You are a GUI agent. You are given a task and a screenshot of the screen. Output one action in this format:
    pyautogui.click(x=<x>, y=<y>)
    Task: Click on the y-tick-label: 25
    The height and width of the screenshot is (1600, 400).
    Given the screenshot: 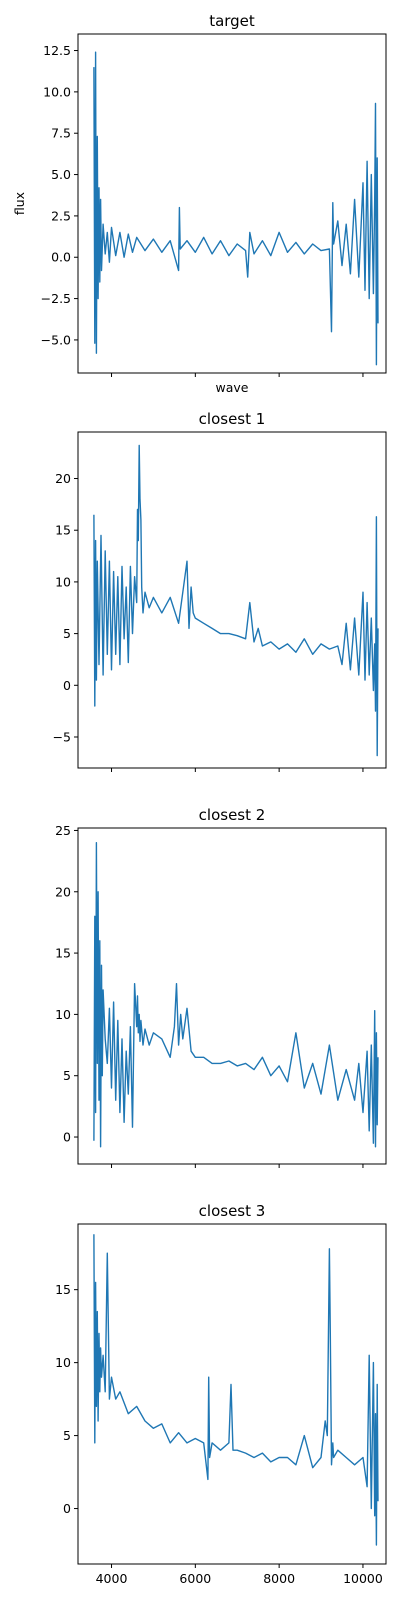 What is the action you would take?
    pyautogui.click(x=63, y=830)
    